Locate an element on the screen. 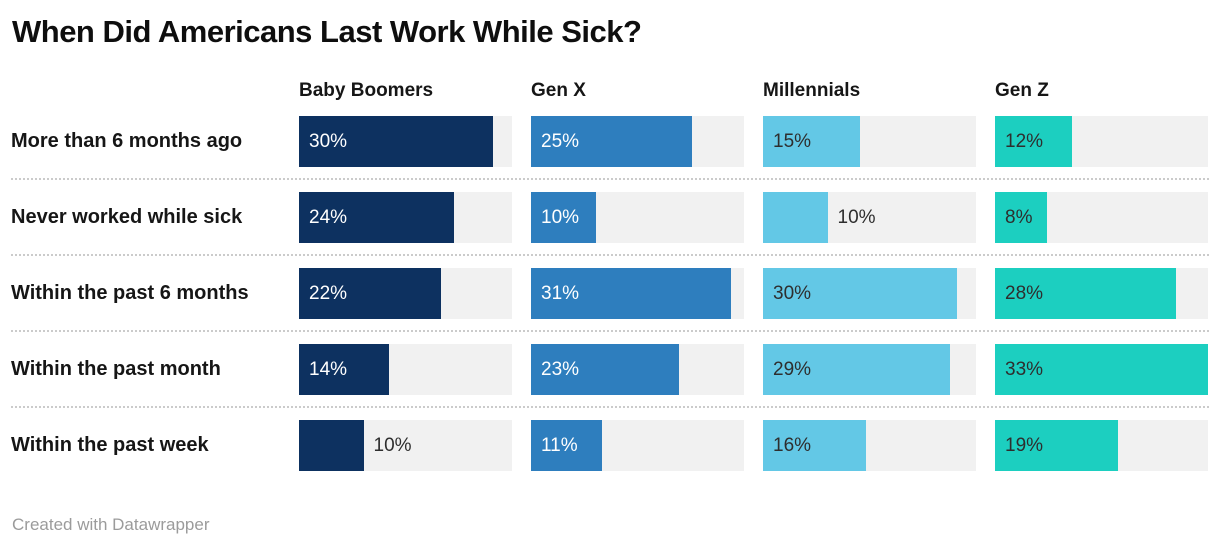 This screenshot has height=552, width=1220. bar-track: 14% is located at coordinates (405, 369).